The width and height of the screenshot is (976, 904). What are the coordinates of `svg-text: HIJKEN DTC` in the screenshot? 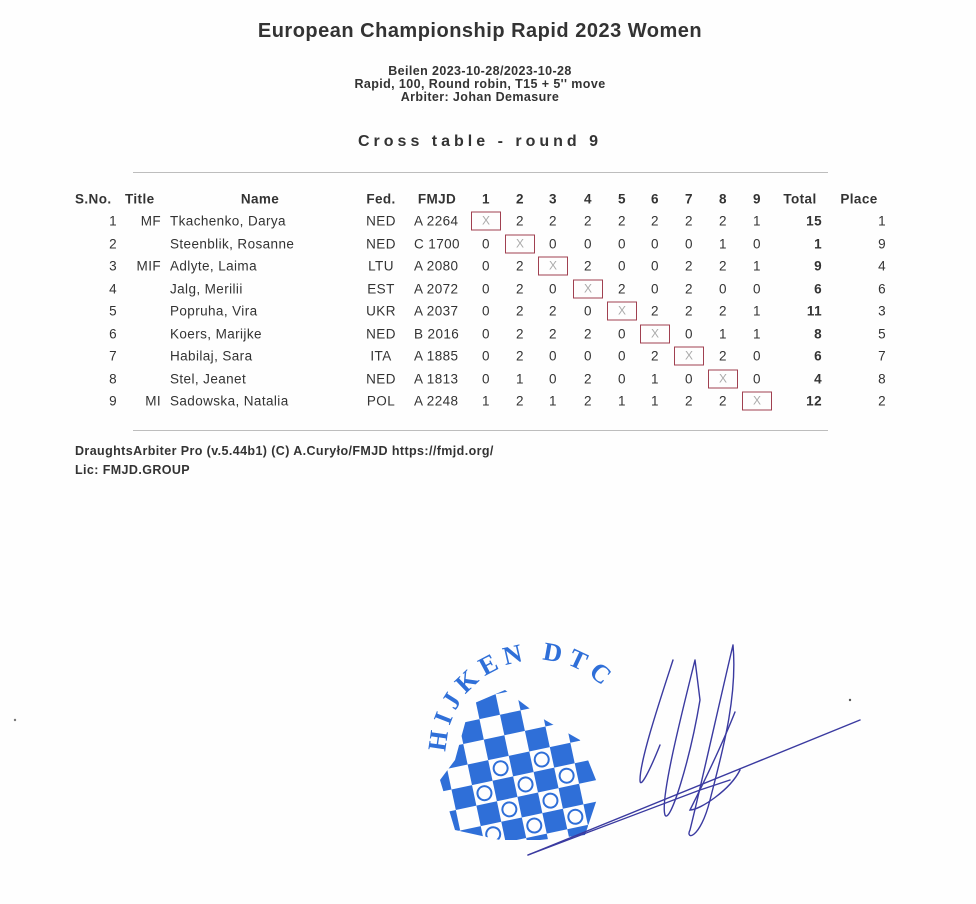 It's located at (521, 695).